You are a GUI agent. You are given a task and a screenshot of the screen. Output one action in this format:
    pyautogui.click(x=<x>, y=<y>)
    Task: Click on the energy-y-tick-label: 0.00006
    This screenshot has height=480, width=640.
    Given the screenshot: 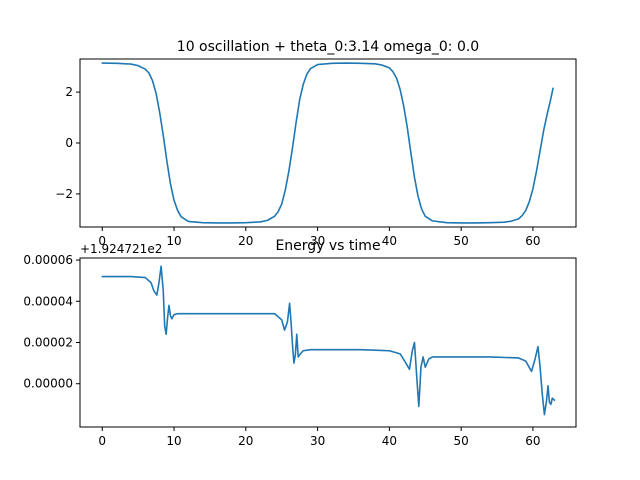 What is the action you would take?
    pyautogui.click(x=48, y=260)
    